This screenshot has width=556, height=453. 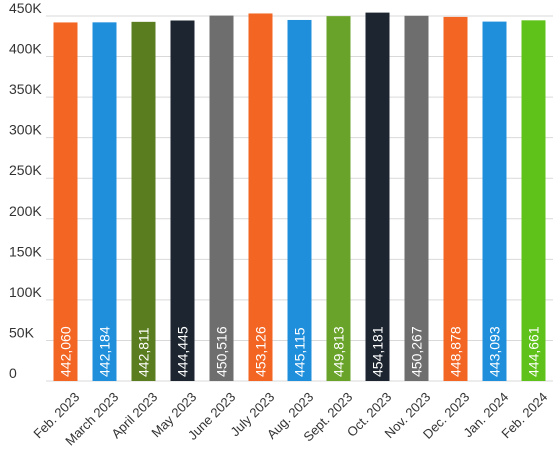 What do you see at coordinates (300, 352) in the screenshot?
I see `bar-value-label: 445,115` at bounding box center [300, 352].